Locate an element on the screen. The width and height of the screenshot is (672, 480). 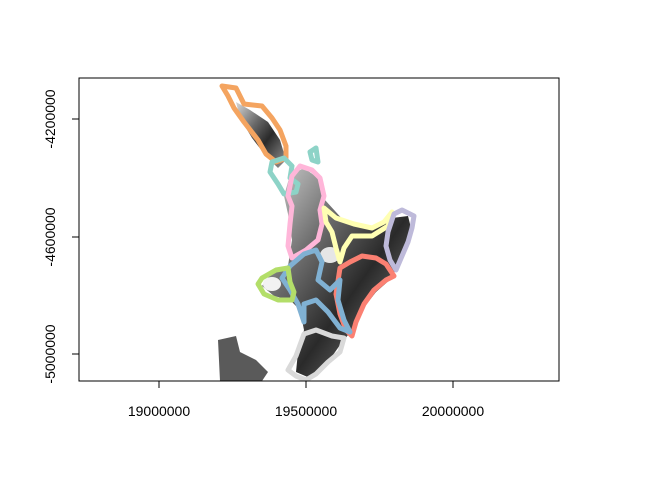
y-tick-label: -5000000 is located at coordinates (50, 353).